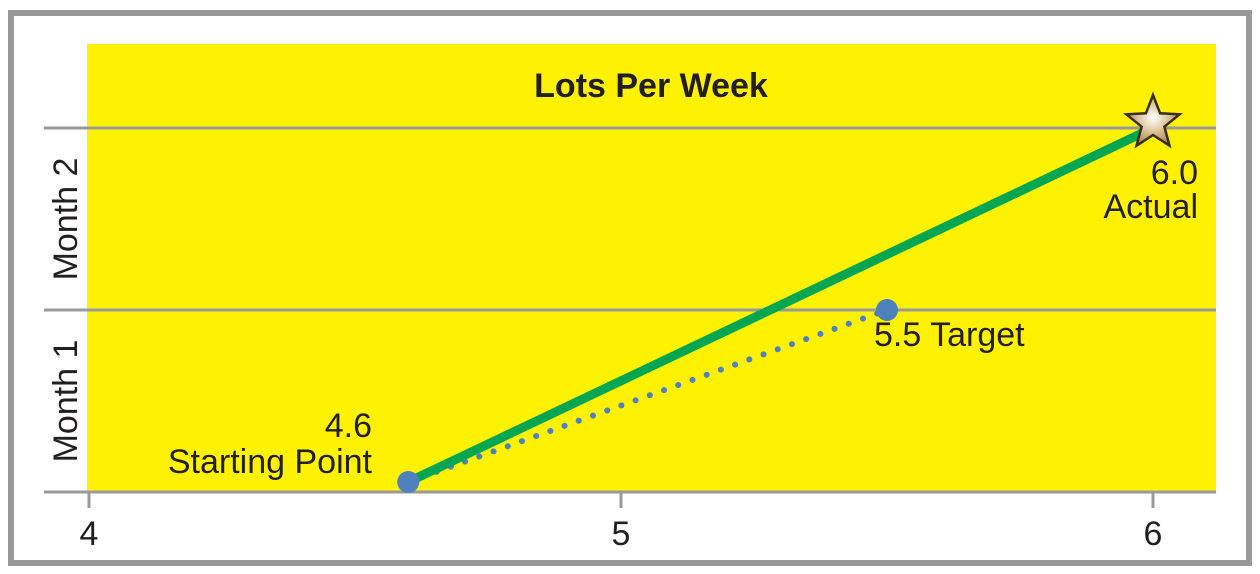  Describe the element at coordinates (348, 426) in the screenshot. I see `start-value-label: 4.6` at that location.